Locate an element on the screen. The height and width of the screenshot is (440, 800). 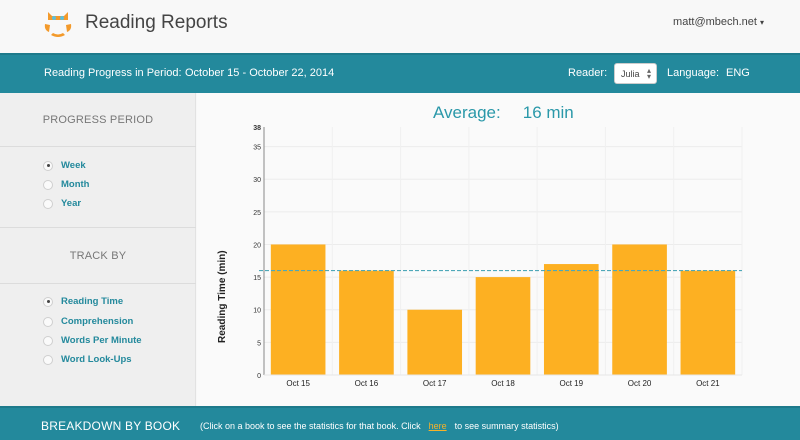
period-range: October 15 - October 22, 2014 is located at coordinates (260, 73).